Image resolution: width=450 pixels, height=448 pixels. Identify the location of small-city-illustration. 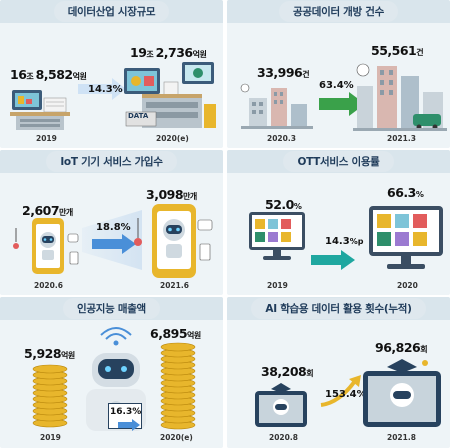
(276, 106).